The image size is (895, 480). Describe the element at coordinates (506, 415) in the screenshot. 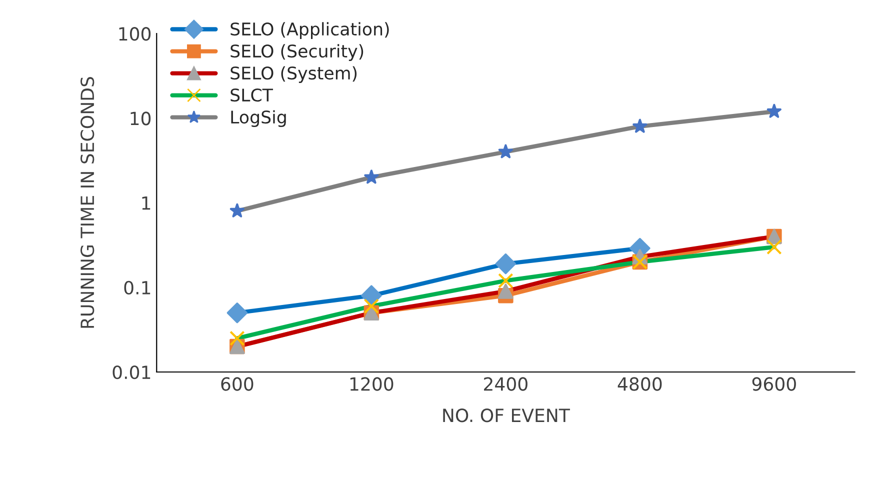

I see `x-axis-title: NO. OF EVENT` at that location.